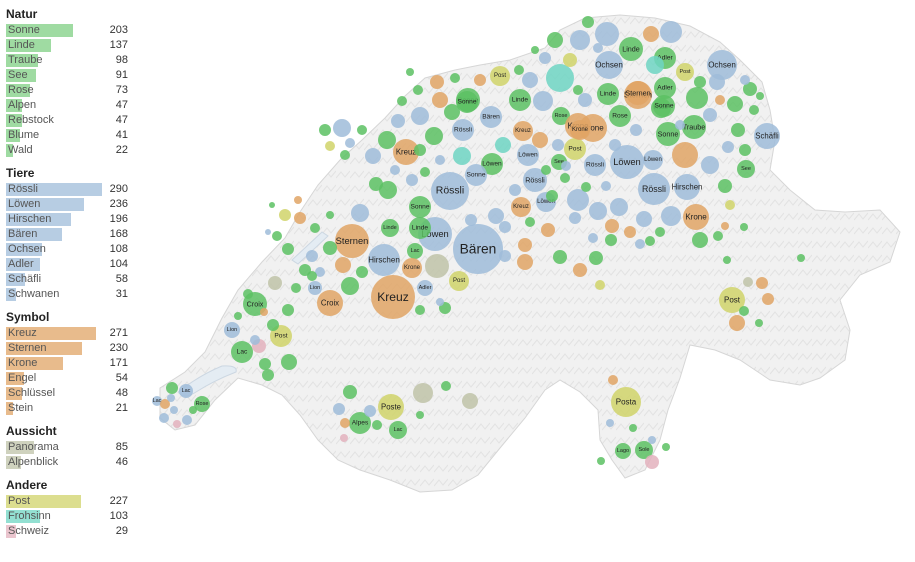 The height and width of the screenshot is (562, 915). Describe the element at coordinates (67, 531) in the screenshot. I see `legend-row: Schweiz 29` at that location.